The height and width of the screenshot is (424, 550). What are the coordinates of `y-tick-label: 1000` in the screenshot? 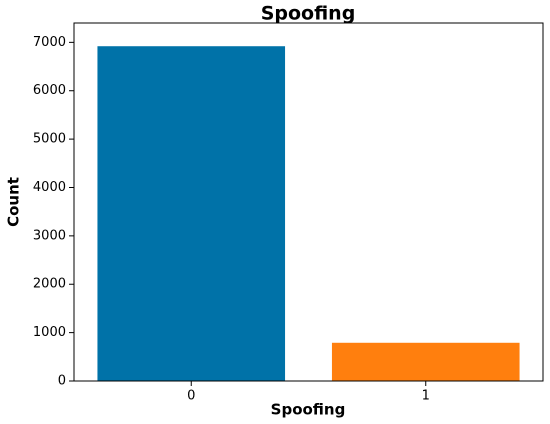 It's located at (49, 332).